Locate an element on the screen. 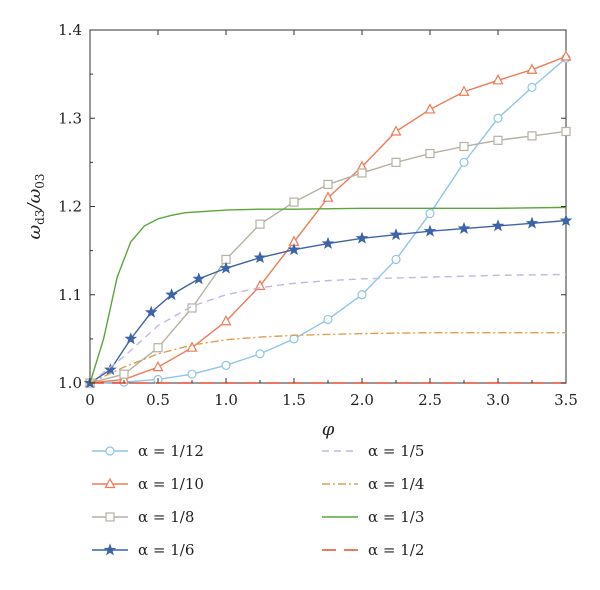 Image resolution: width=600 pixels, height=590 pixels. legend-label: α = 1/10 is located at coordinates (171, 484).